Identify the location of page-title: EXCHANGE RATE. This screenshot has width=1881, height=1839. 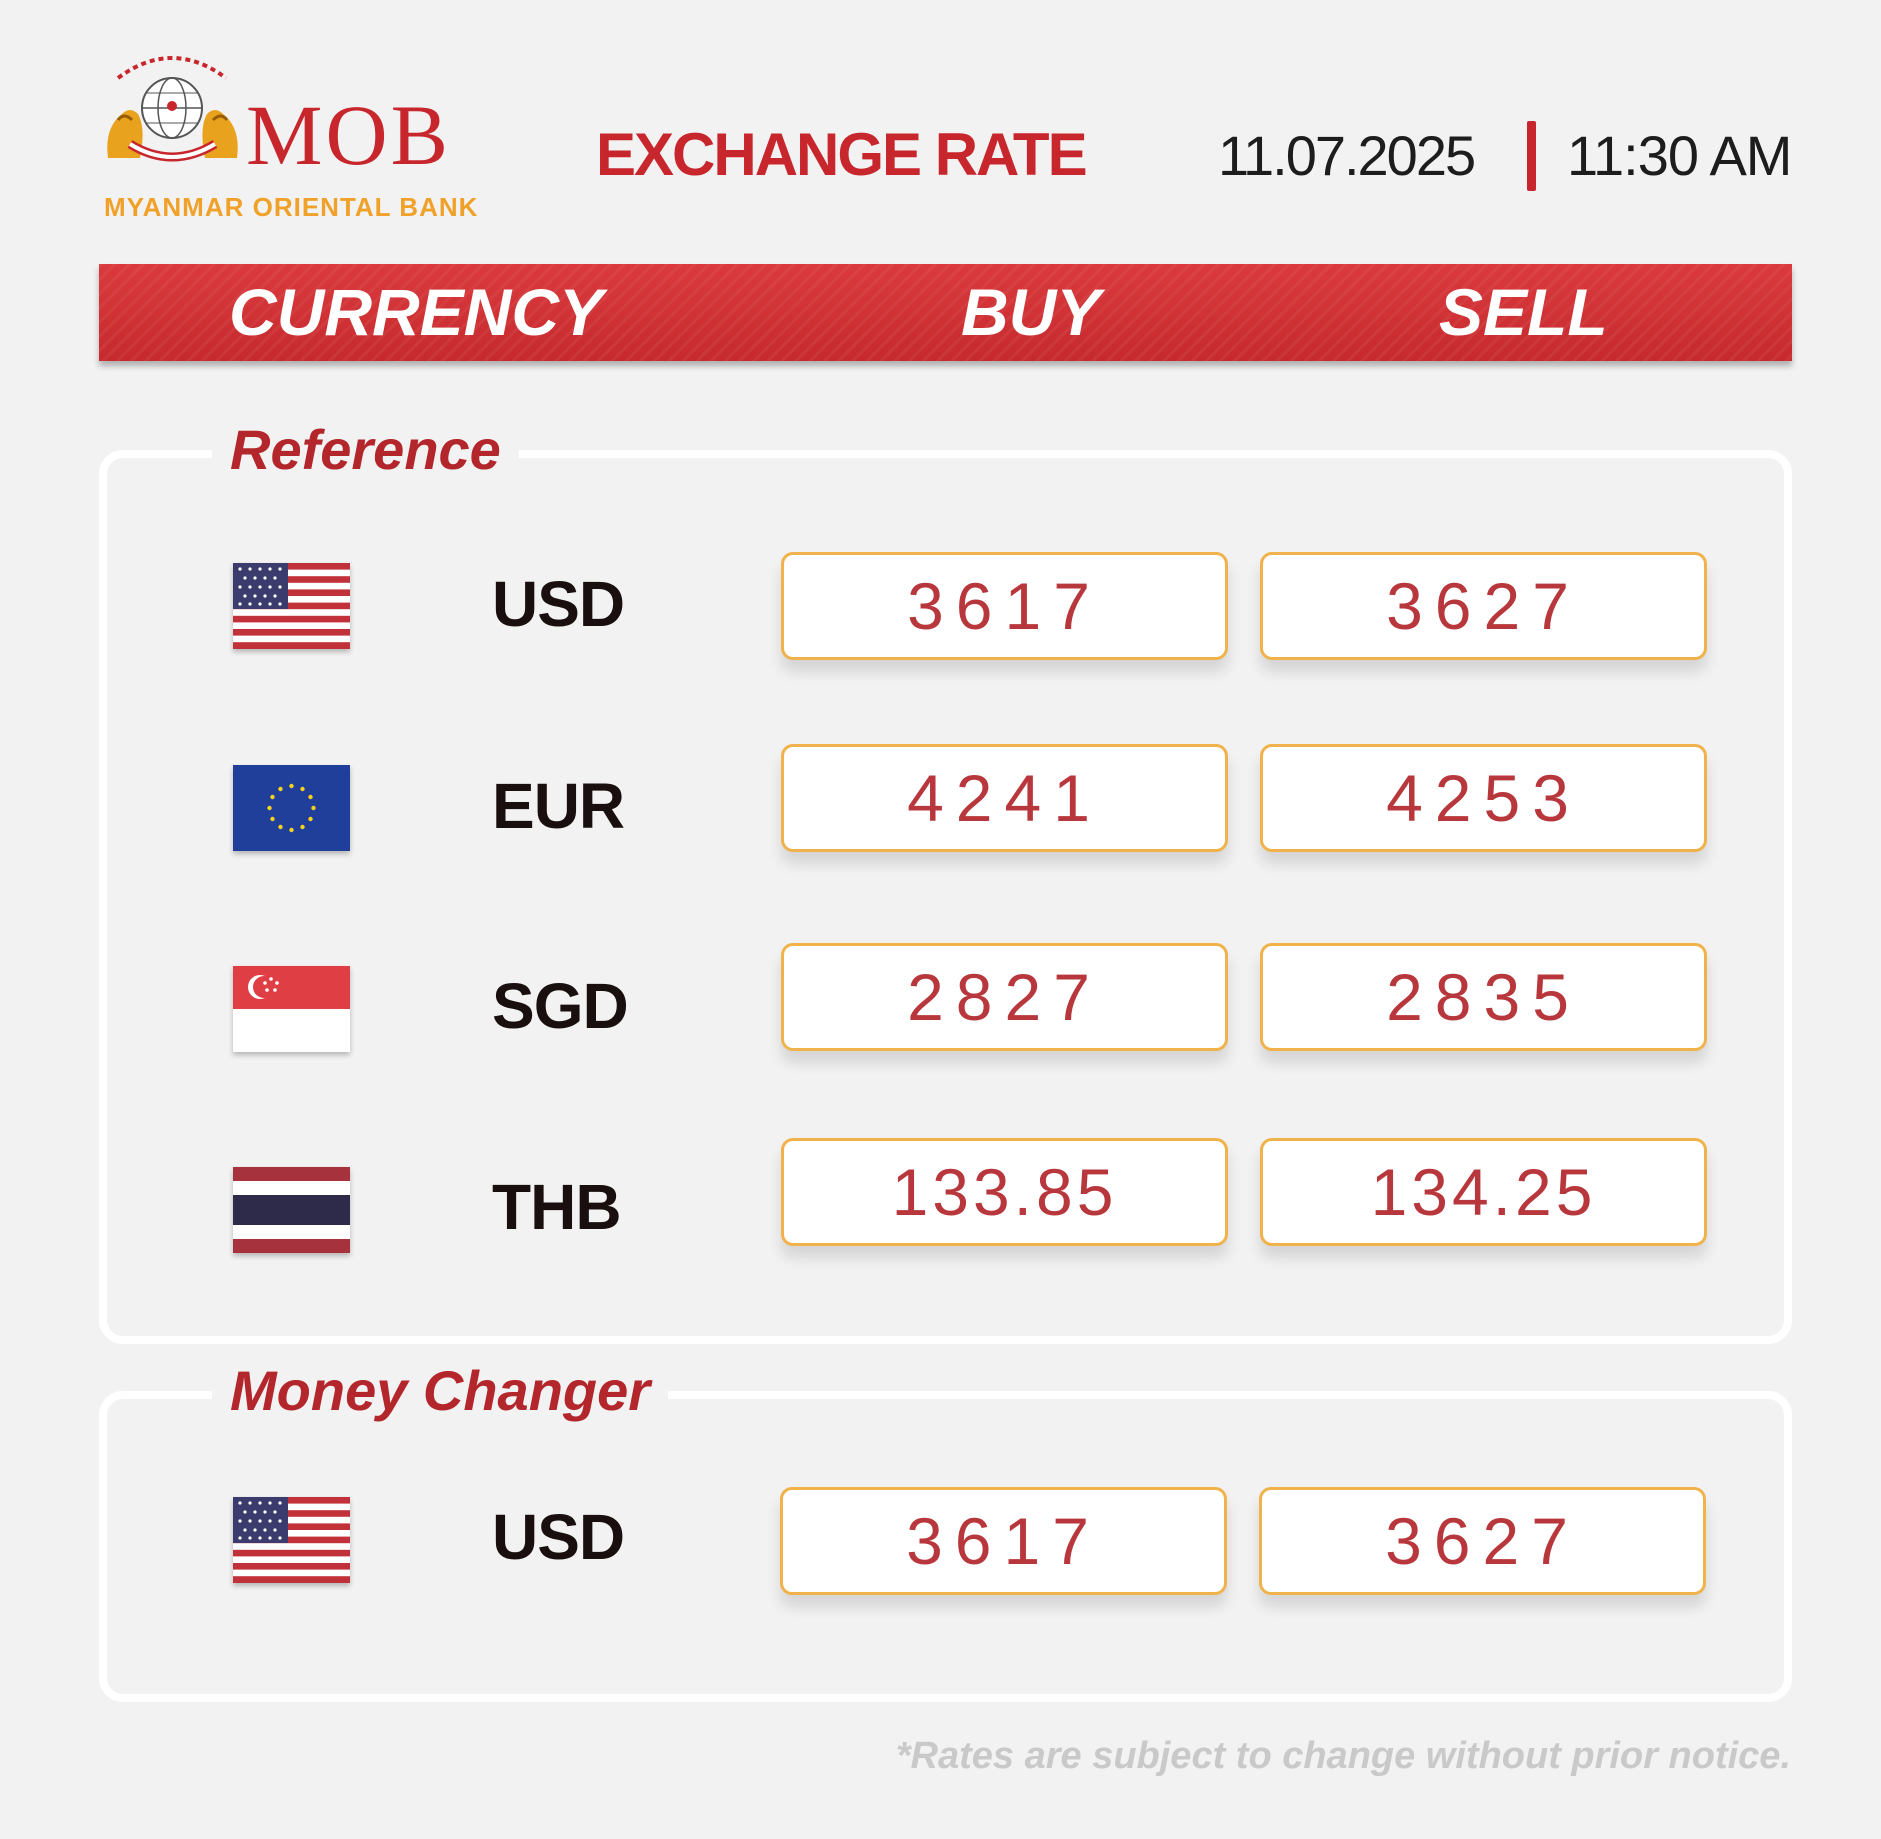
(842, 154).